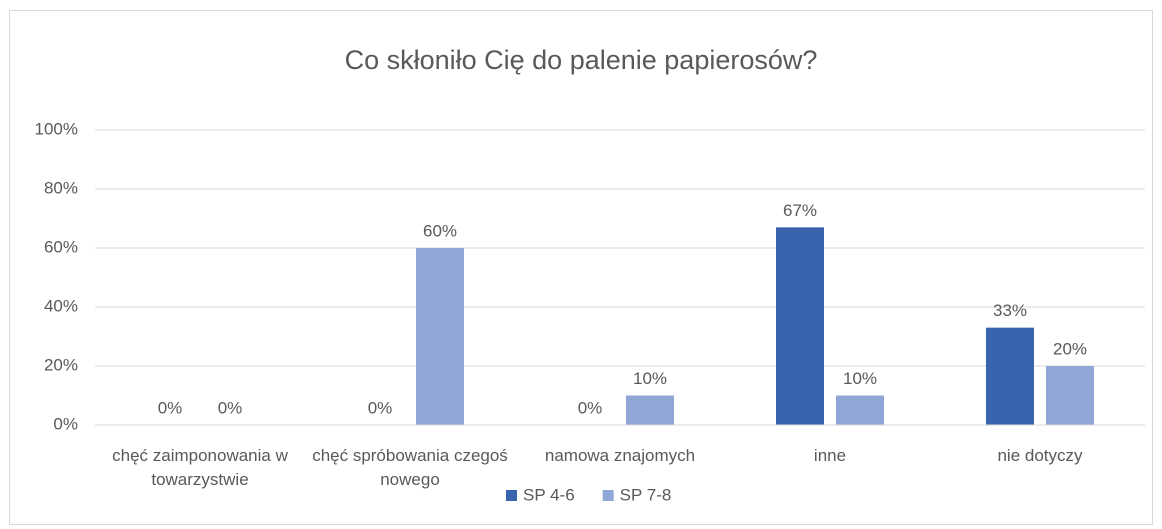 This screenshot has height=529, width=1162. I want to click on y-tick-label: 0%, so click(65, 423).